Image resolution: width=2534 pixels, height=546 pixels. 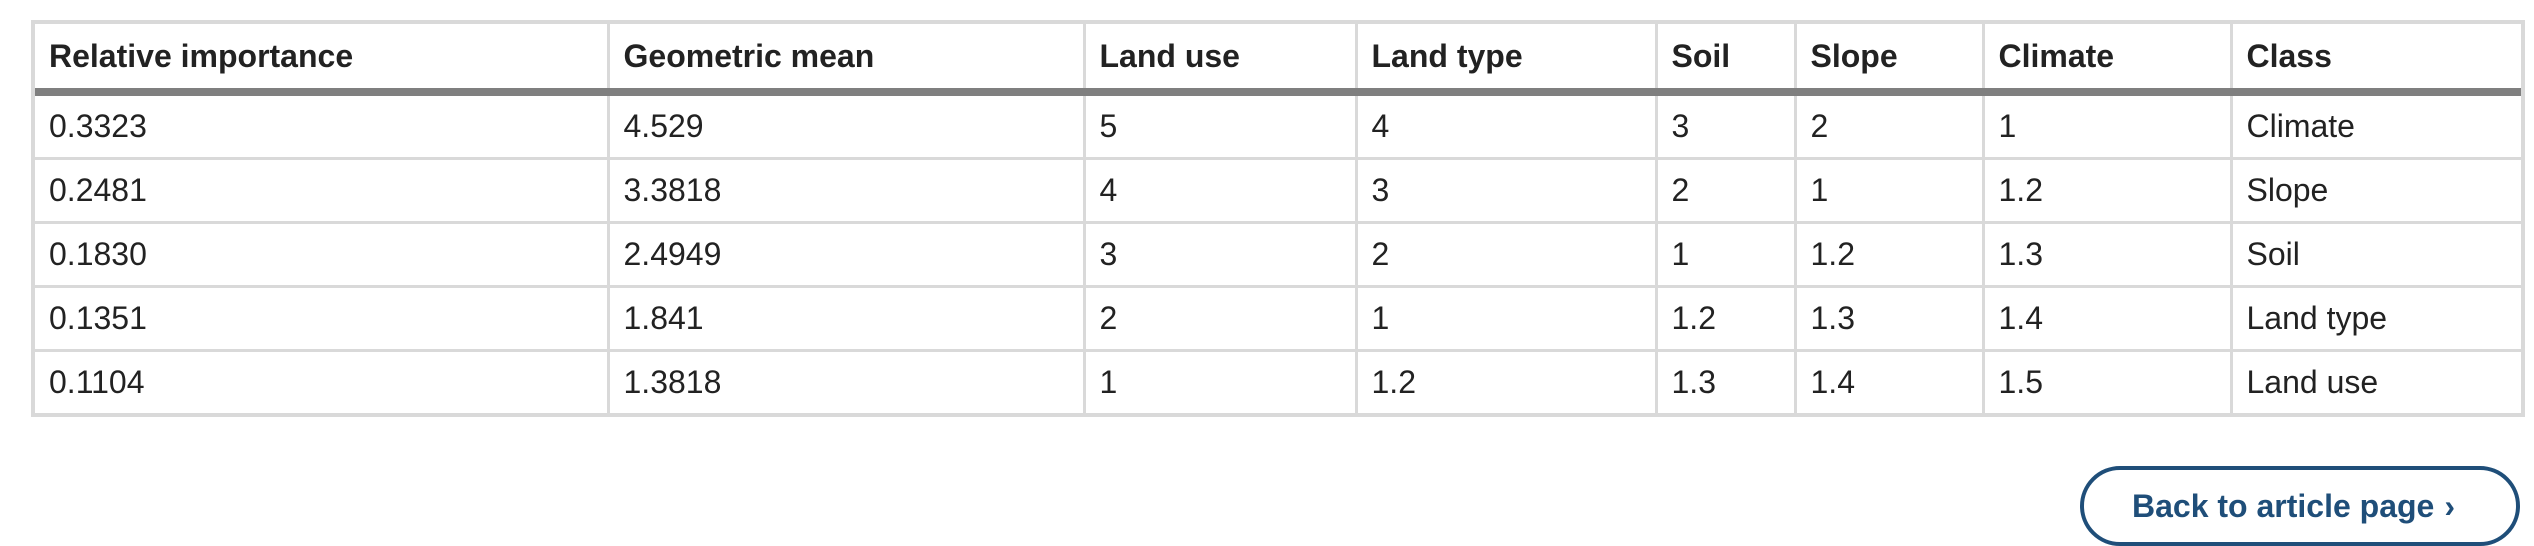 I want to click on table-row: 0.2481 3.3818 4 3 2 1 1.2 Slope, so click(x=1278, y=190).